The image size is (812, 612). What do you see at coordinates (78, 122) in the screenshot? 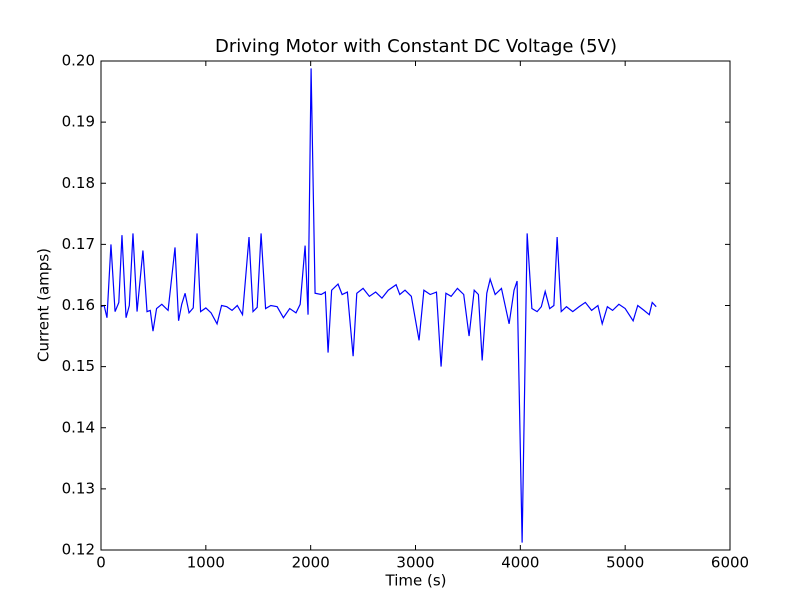
I see `y-tick-label: 0.19` at bounding box center [78, 122].